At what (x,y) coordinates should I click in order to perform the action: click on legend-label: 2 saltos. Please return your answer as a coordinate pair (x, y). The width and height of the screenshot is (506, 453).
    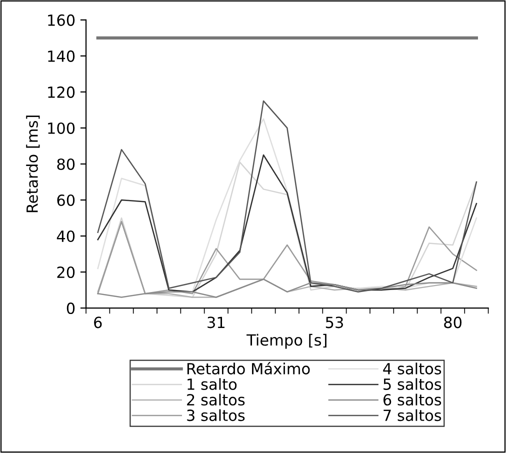
    Looking at the image, I should click on (216, 400).